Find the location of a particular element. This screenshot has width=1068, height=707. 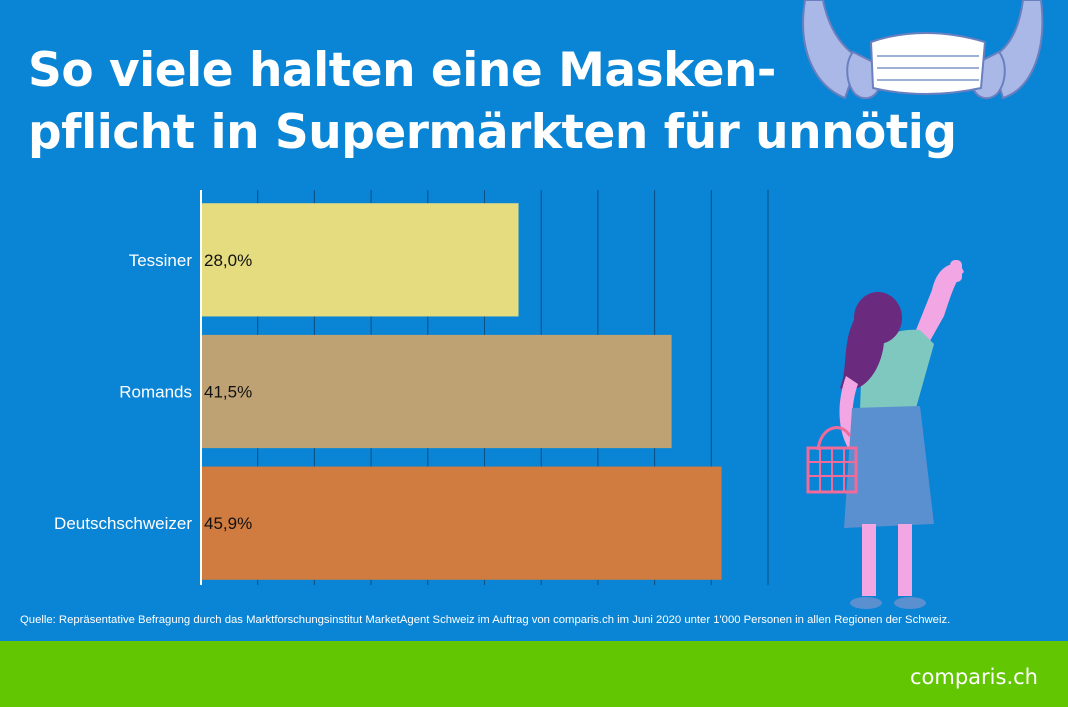

woman-with-basket-icon is located at coordinates (885, 434).